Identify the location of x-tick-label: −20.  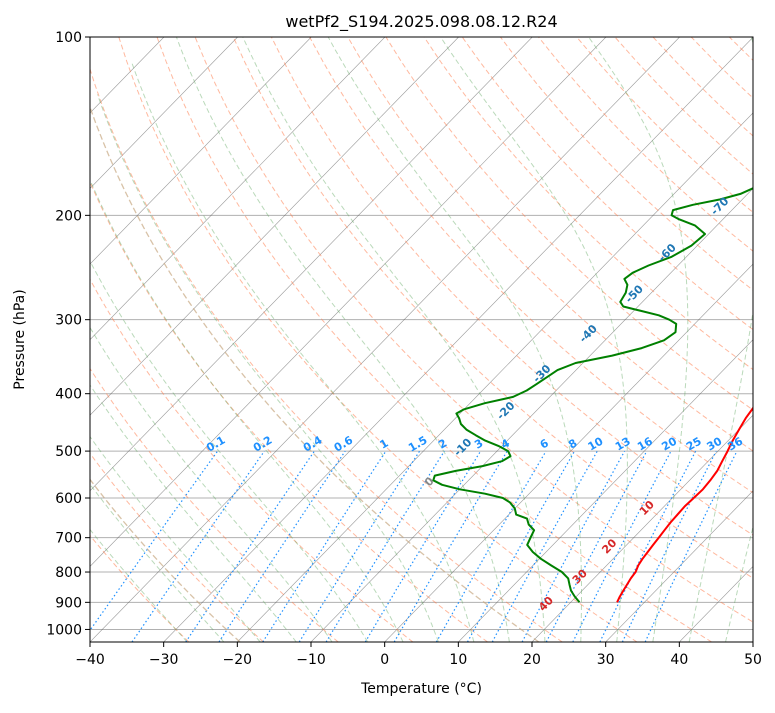
(238, 660).